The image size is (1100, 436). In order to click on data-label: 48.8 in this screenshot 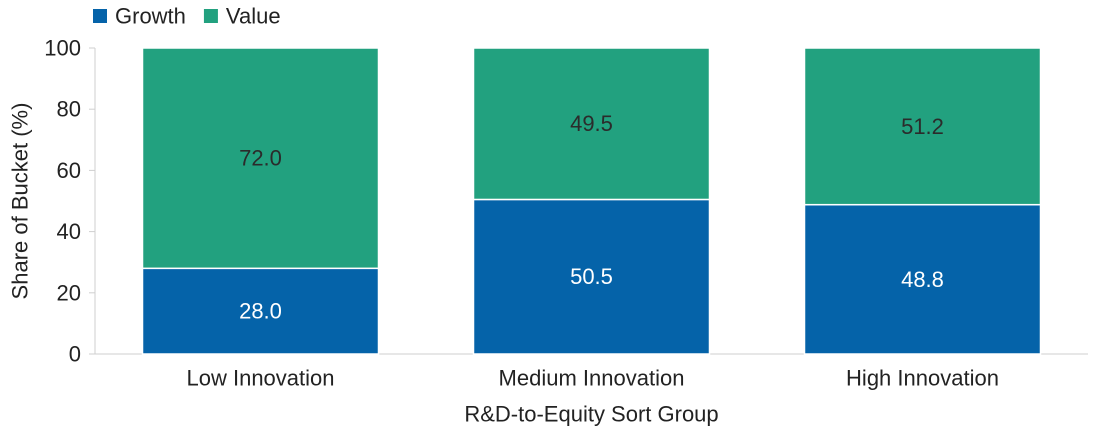, I will do `click(922, 279)`.